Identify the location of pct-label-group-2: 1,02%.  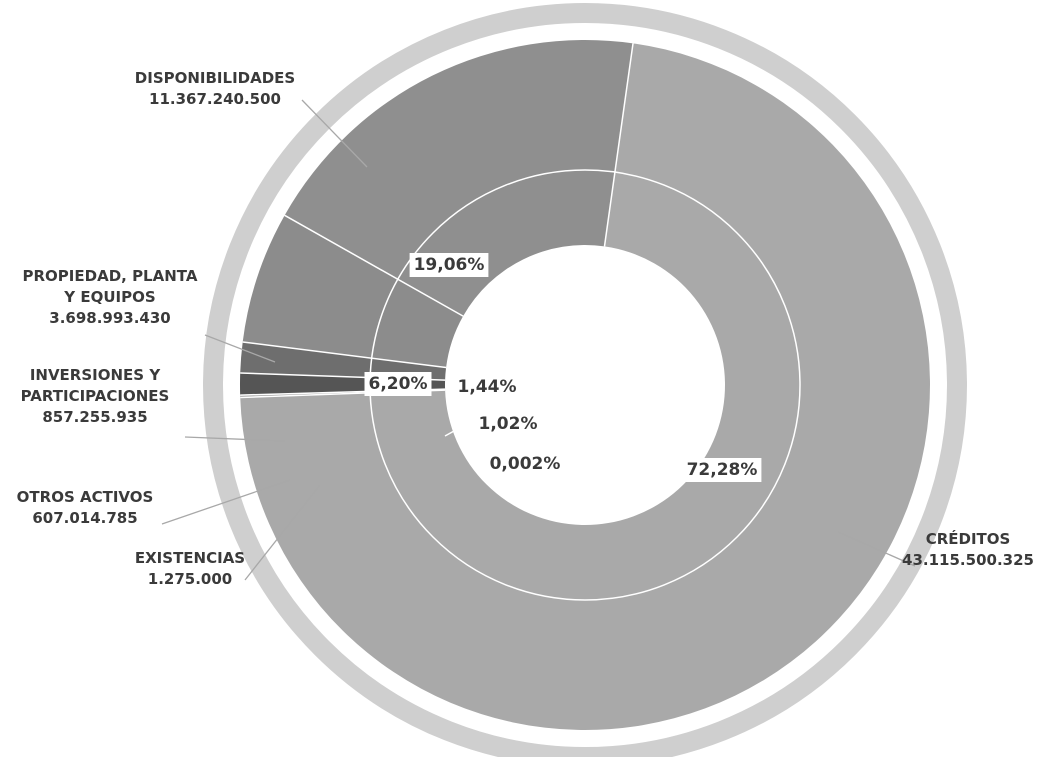
(508, 424).